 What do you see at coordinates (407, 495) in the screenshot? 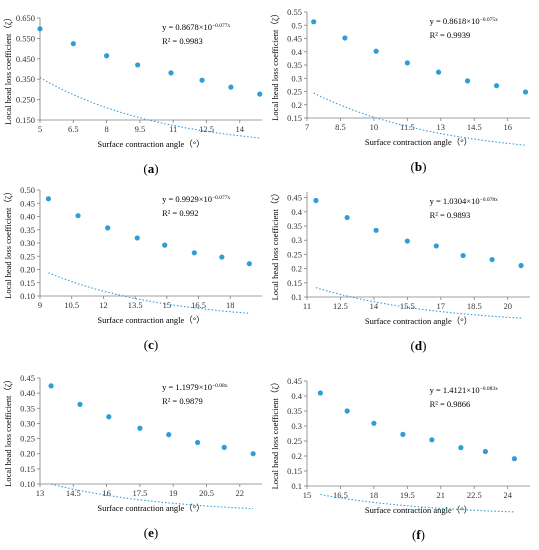
I see `x-tick-label: 19.5` at bounding box center [407, 495].